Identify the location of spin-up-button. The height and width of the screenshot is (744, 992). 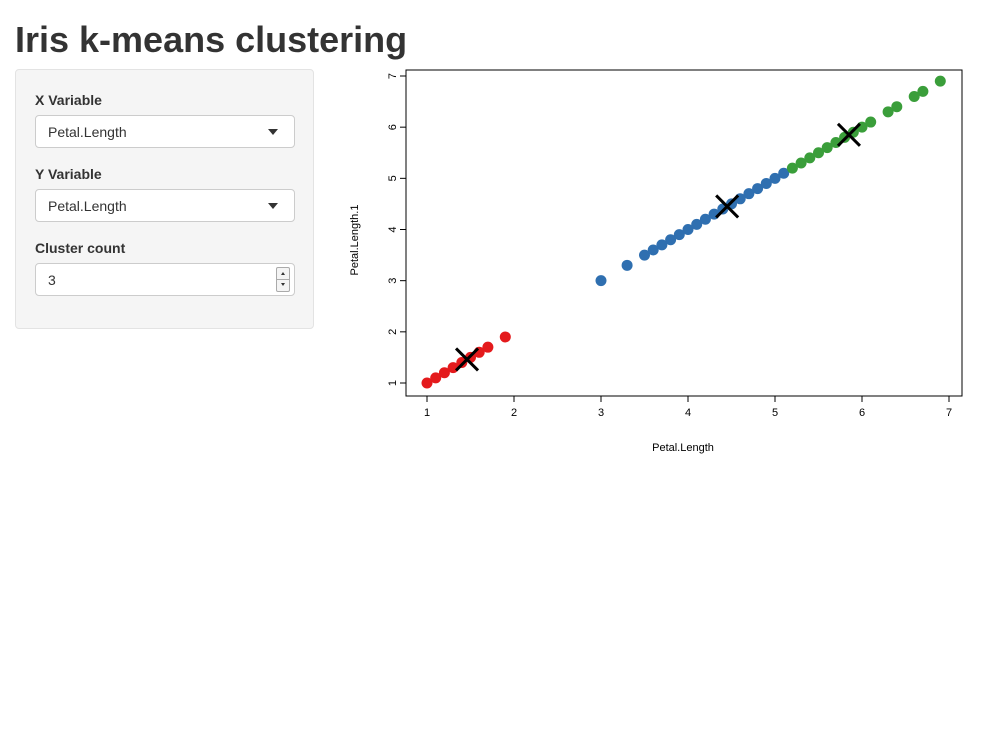
(283, 274).